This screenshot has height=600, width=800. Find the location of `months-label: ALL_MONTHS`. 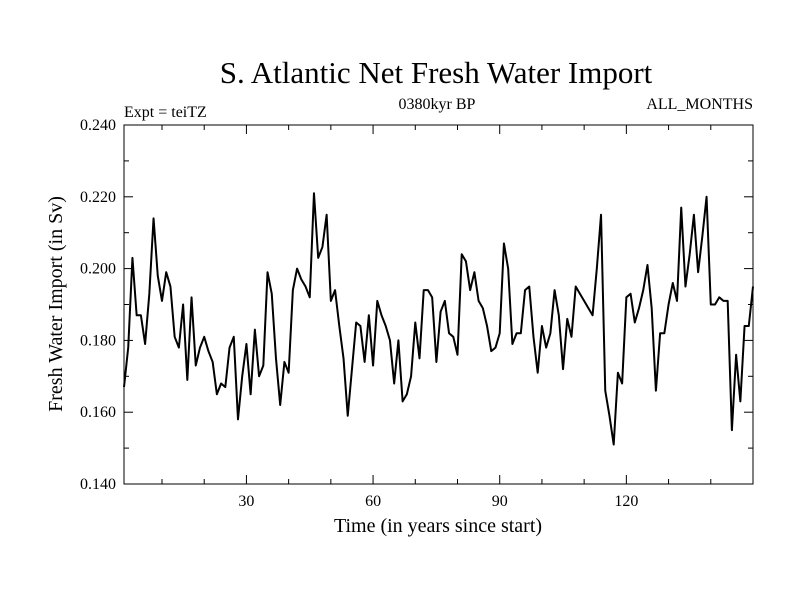

months-label: ALL_MONTHS is located at coordinates (699, 104).